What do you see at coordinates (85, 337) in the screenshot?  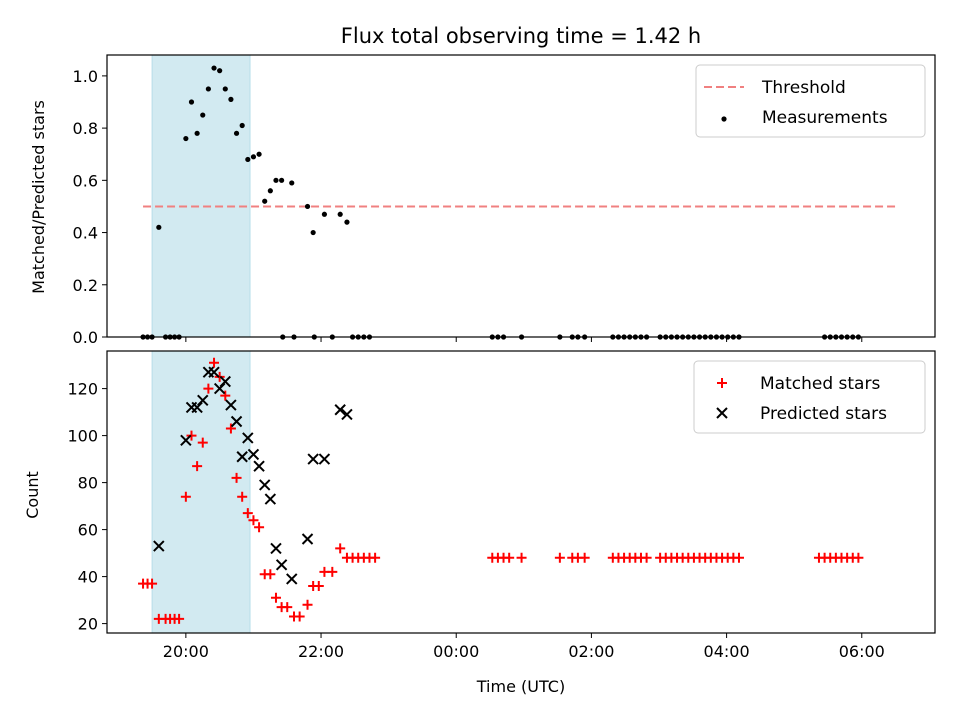 I see `top-y-tick-label: 0.0` at bounding box center [85, 337].